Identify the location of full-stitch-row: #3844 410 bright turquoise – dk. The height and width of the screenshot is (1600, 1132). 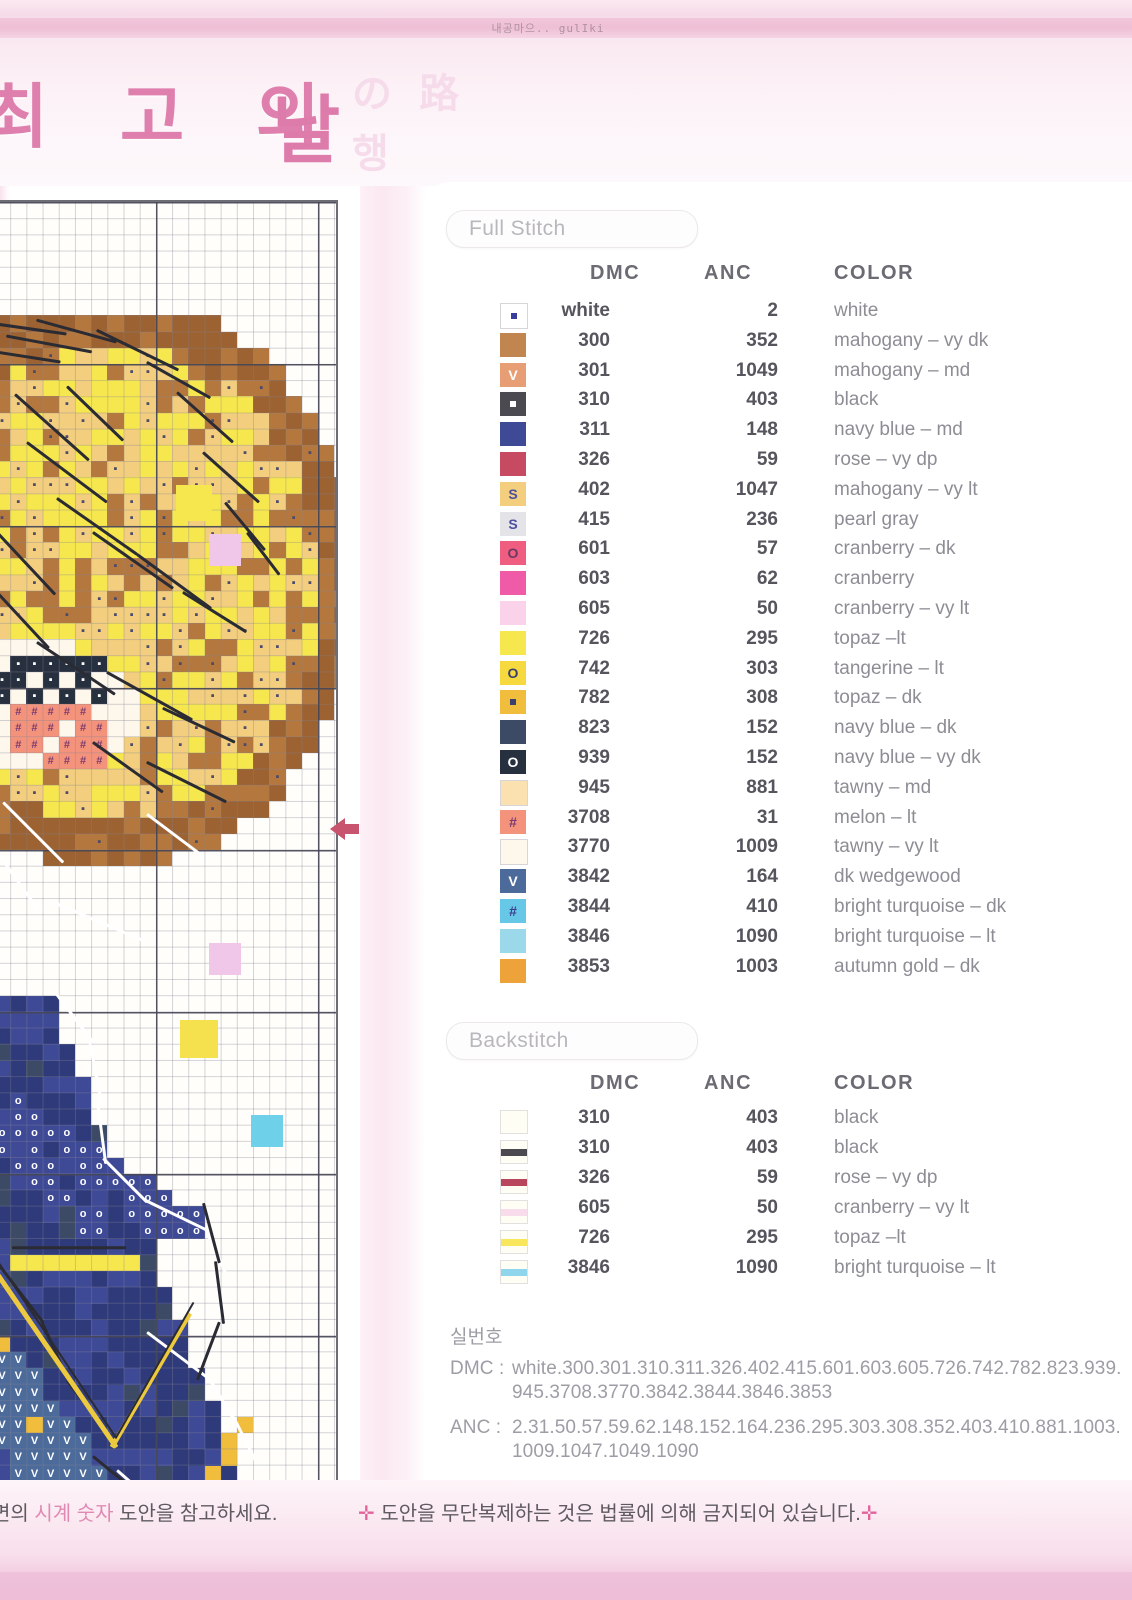
(778, 911).